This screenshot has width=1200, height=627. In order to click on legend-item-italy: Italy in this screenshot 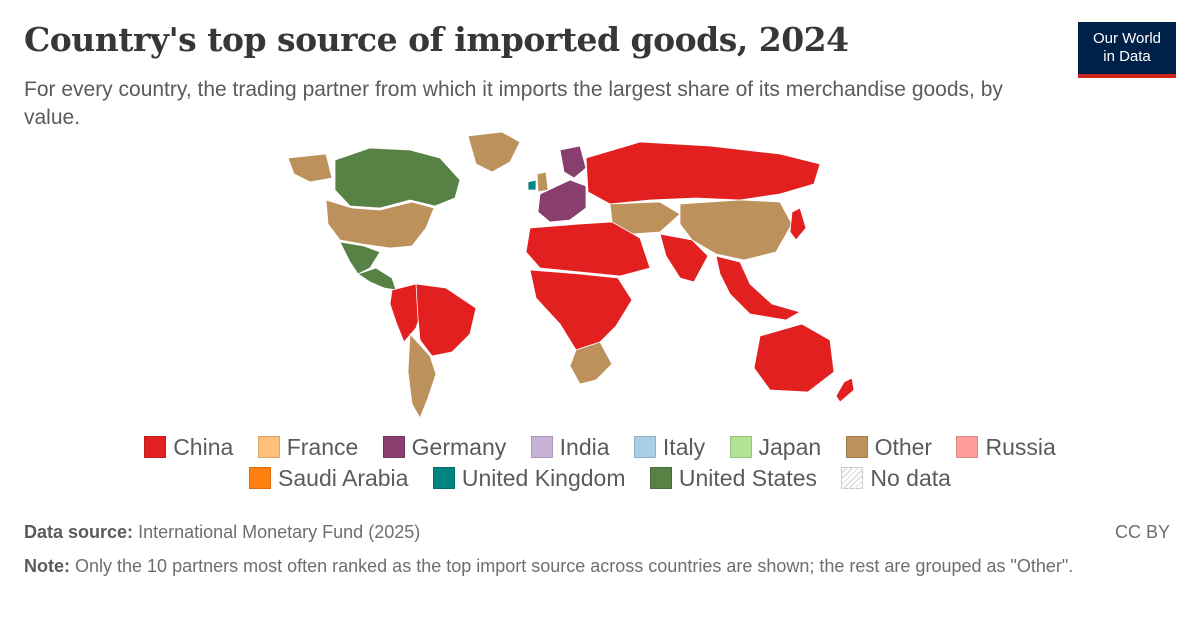, I will do `click(669, 447)`.